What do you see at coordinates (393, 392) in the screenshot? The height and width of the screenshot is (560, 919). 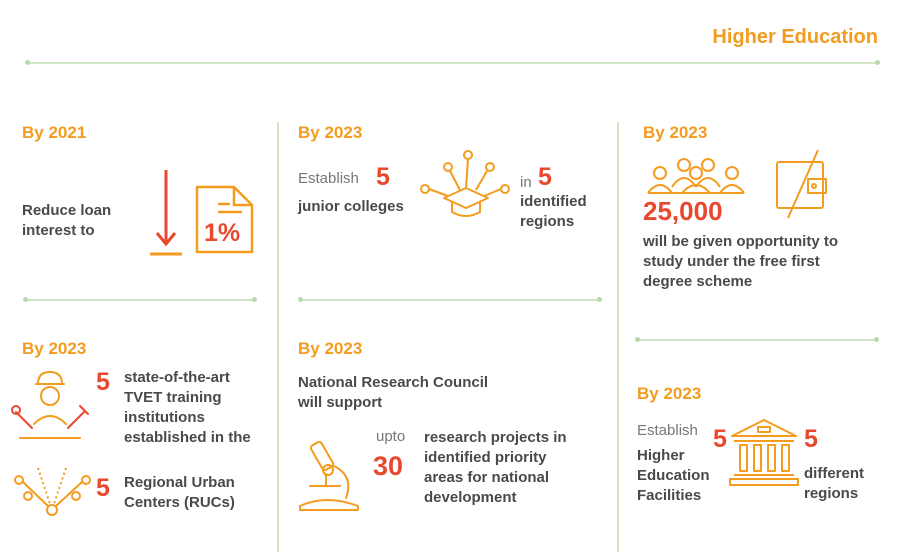 I see `research-intro: National Research Council will support` at bounding box center [393, 392].